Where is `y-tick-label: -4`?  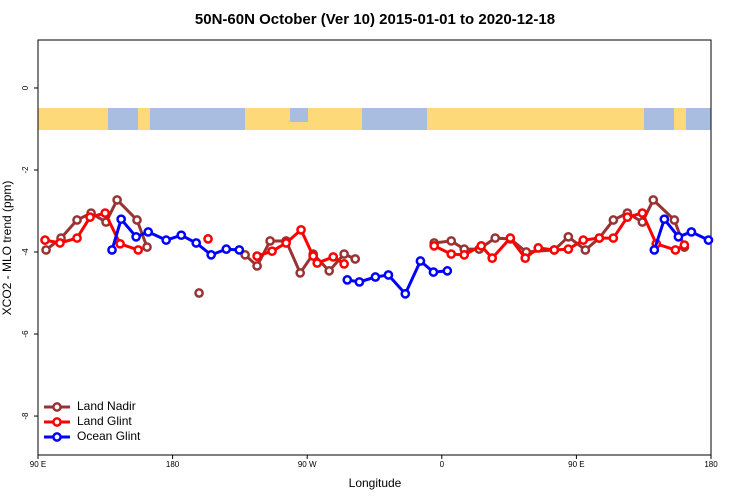 y-tick-label: -4 is located at coordinates (25, 252).